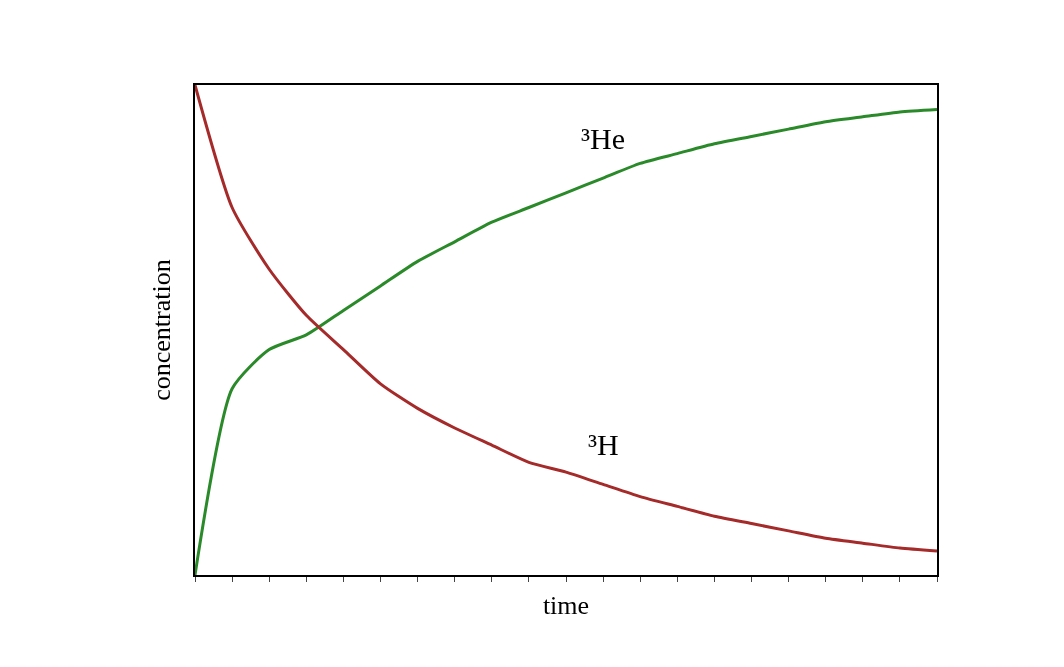  What do you see at coordinates (566, 606) in the screenshot?
I see `x-axis-title: time` at bounding box center [566, 606].